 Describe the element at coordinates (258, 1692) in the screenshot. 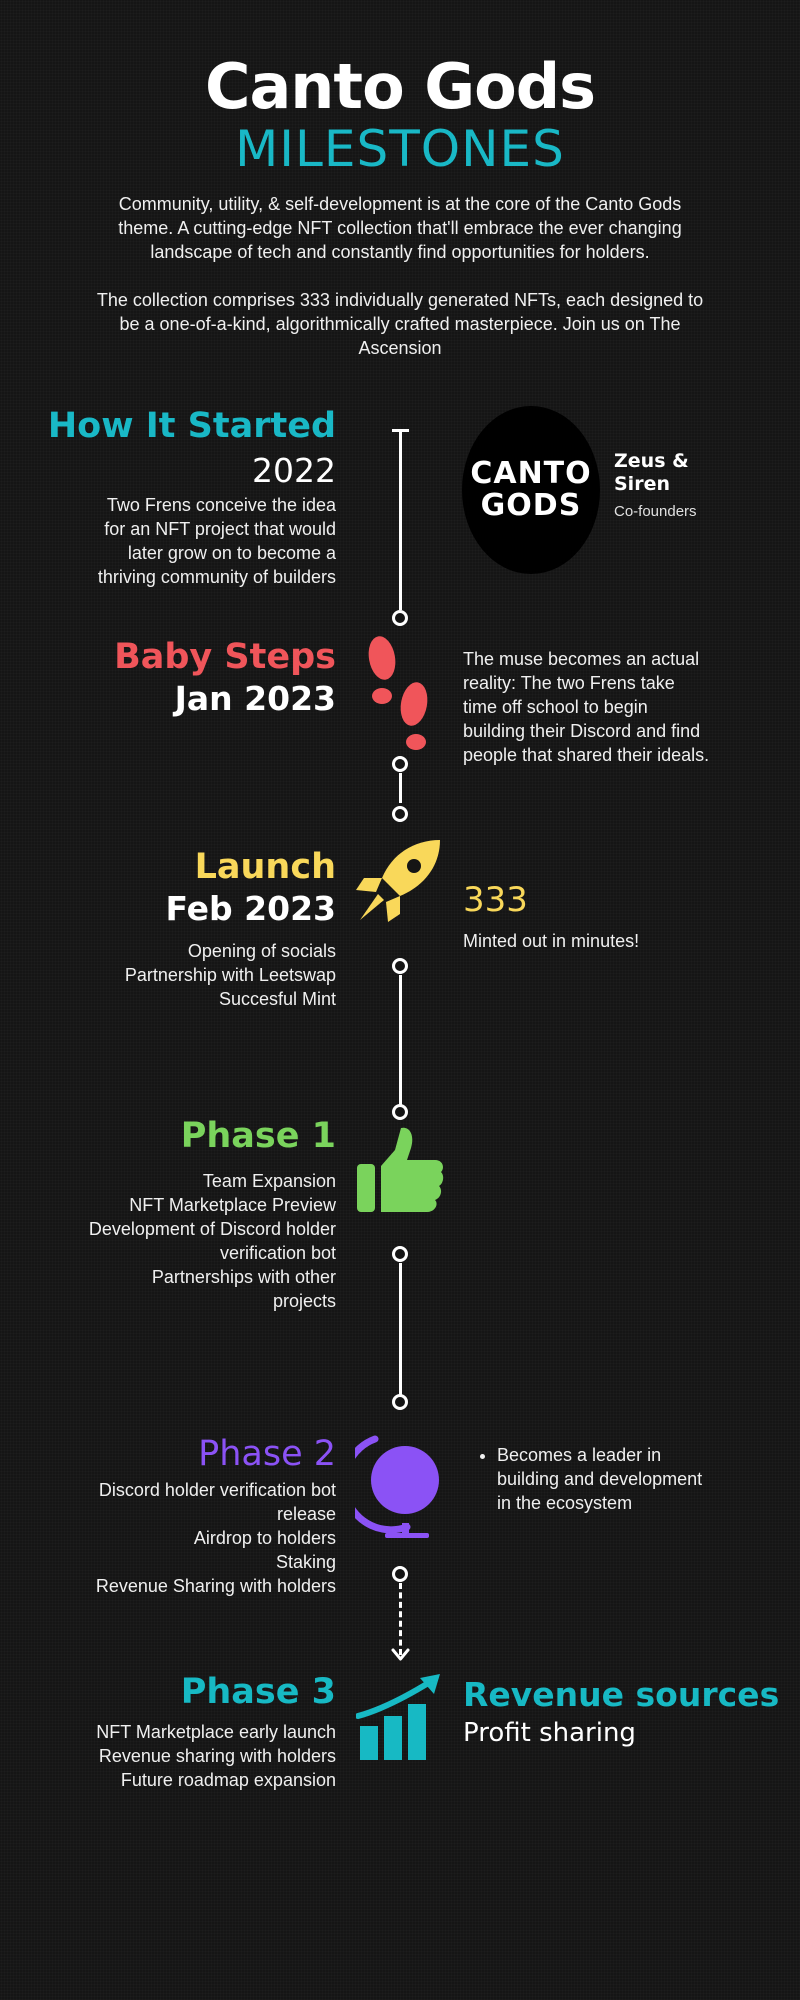

I see `milestone-heading-phase-3: Phase 3` at that location.